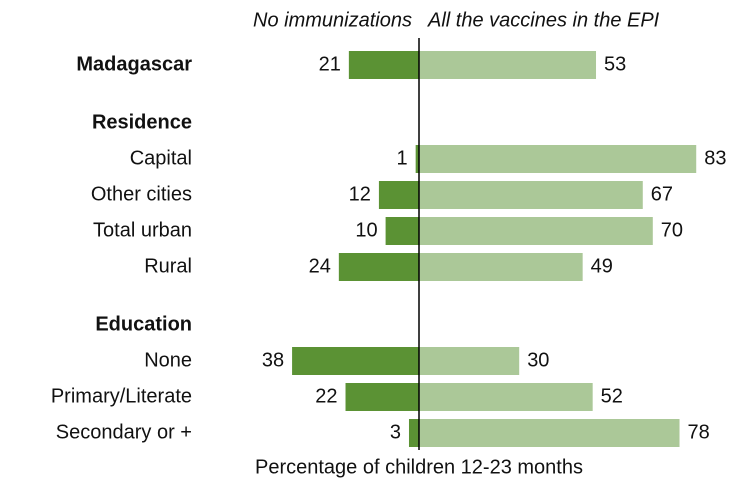 The height and width of the screenshot is (485, 742). What do you see at coordinates (715, 158) in the screenshot?
I see `value-label: 83` at bounding box center [715, 158].